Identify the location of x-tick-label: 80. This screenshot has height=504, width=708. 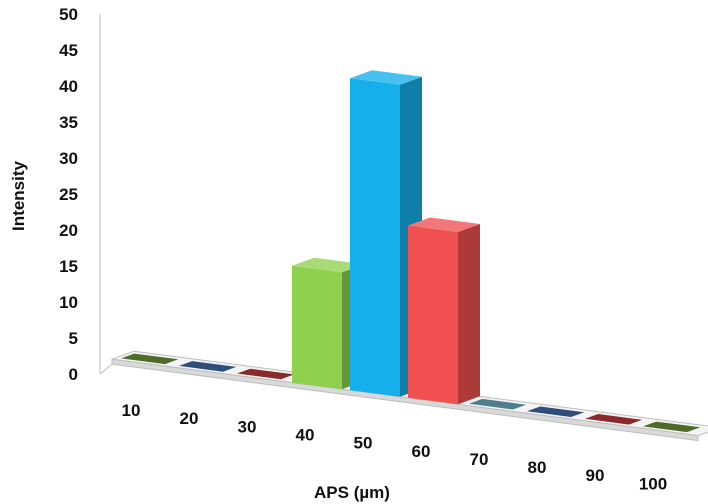
(537, 467).